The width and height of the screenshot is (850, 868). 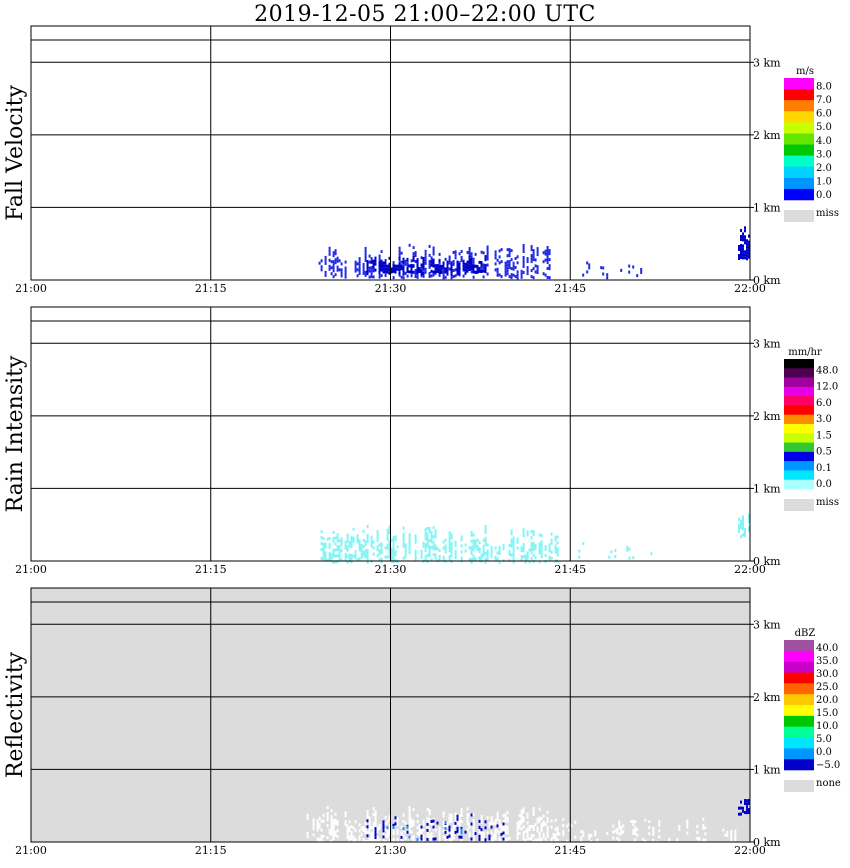 I want to click on y-tick-label: 3 km, so click(x=767, y=343).